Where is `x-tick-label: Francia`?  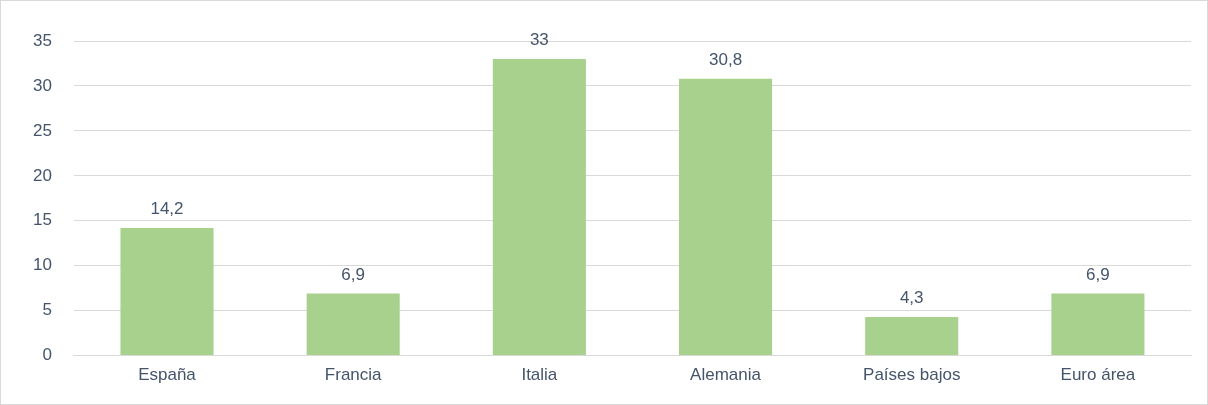
x-tick-label: Francia is located at coordinates (353, 375).